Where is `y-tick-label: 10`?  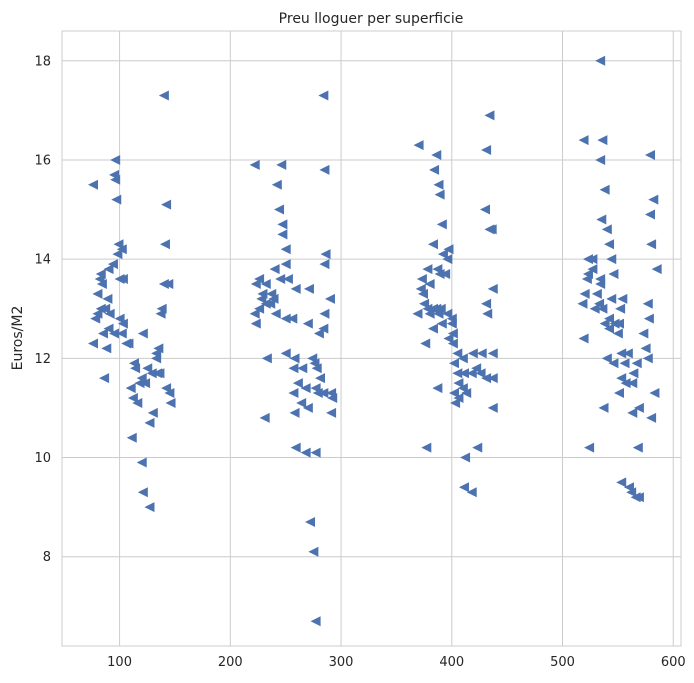 y-tick-label: 10 is located at coordinates (42, 458).